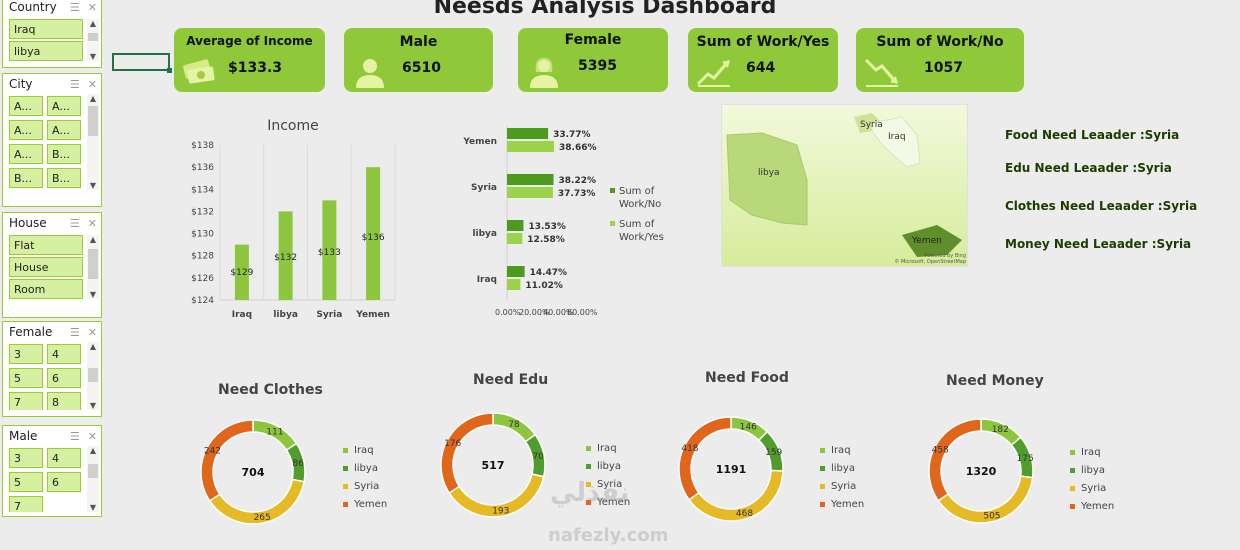 This screenshot has height=550, width=1240. I want to click on donut-chart: 111 86 265 242 704, so click(253, 472).